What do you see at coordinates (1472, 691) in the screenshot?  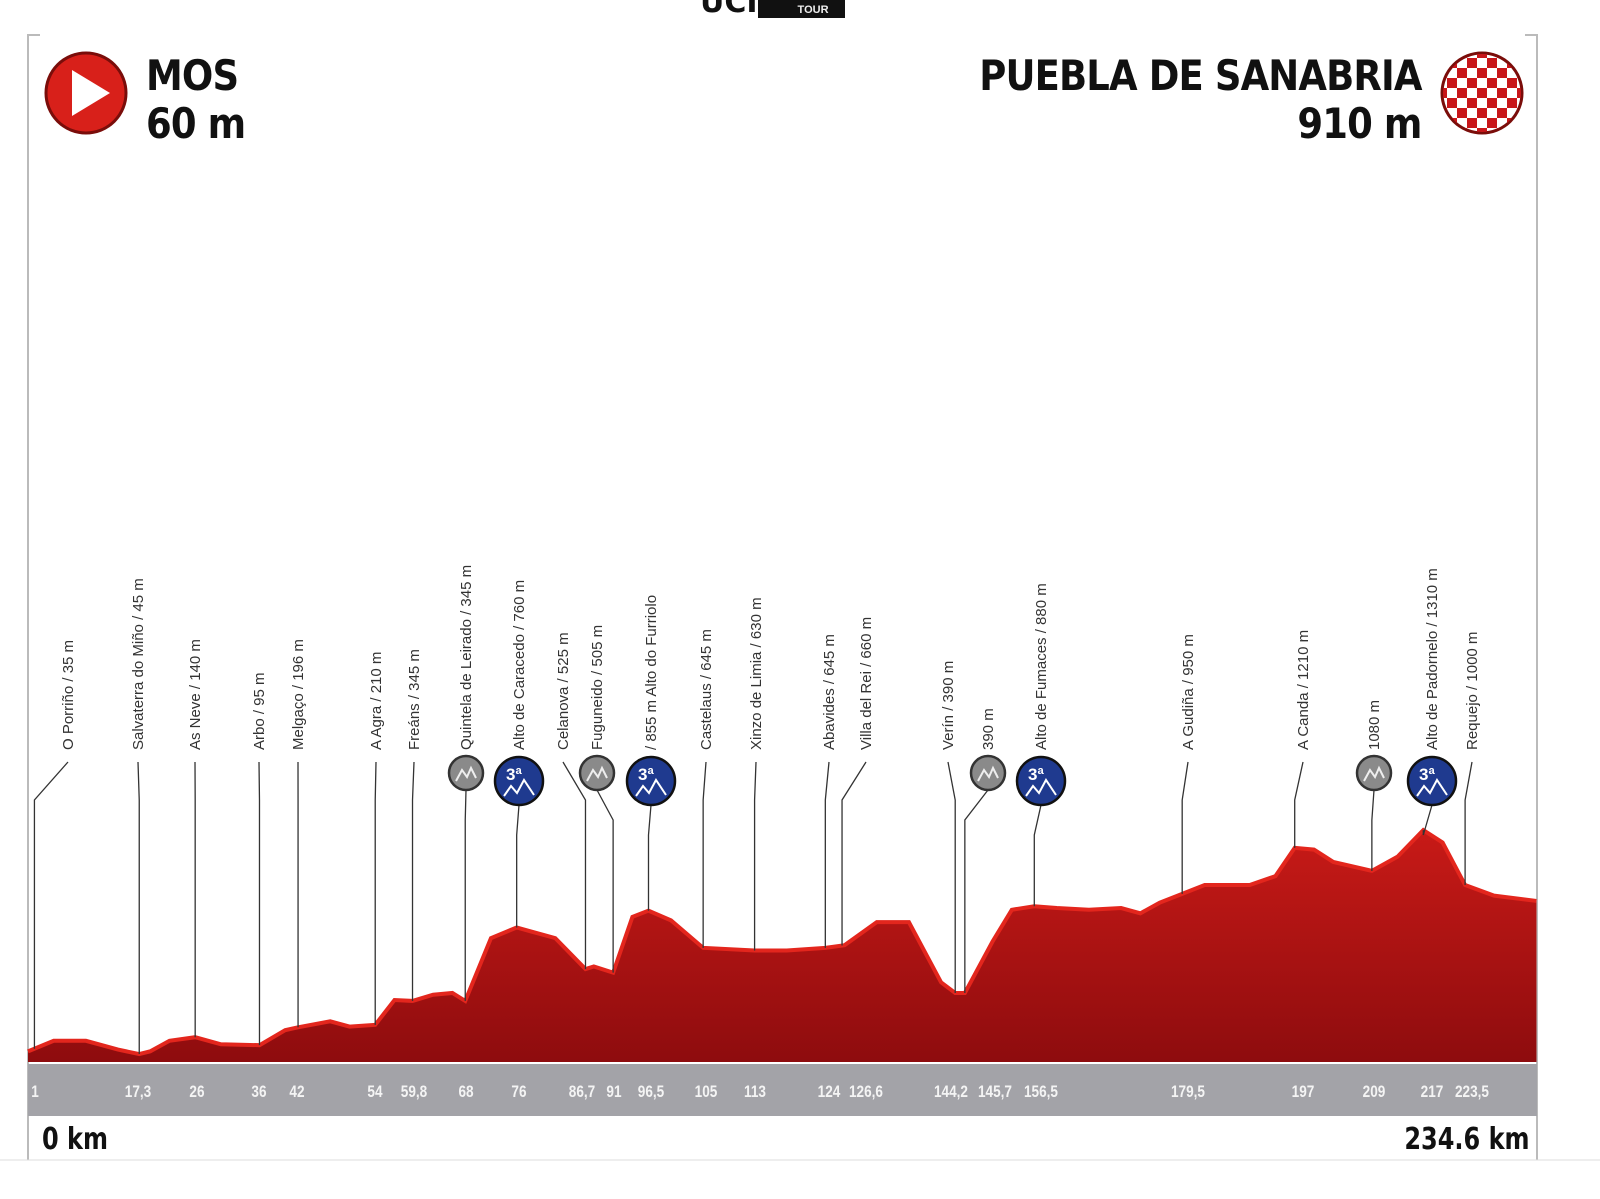 I see `waypoint-label: Requejo / 1000 m` at bounding box center [1472, 691].